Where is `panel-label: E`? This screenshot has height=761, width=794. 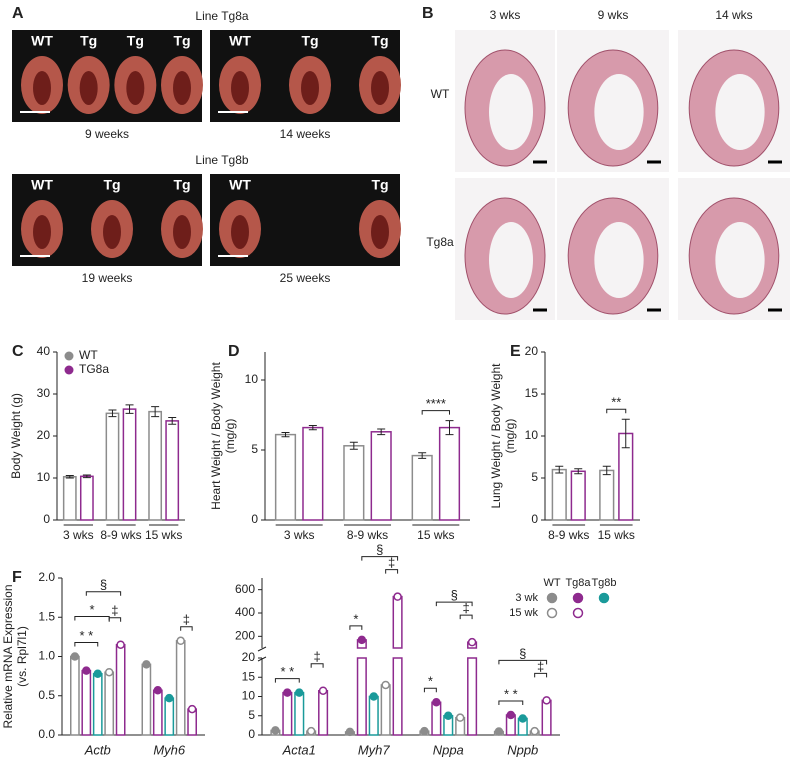
panel-label: E is located at coordinates (515, 351).